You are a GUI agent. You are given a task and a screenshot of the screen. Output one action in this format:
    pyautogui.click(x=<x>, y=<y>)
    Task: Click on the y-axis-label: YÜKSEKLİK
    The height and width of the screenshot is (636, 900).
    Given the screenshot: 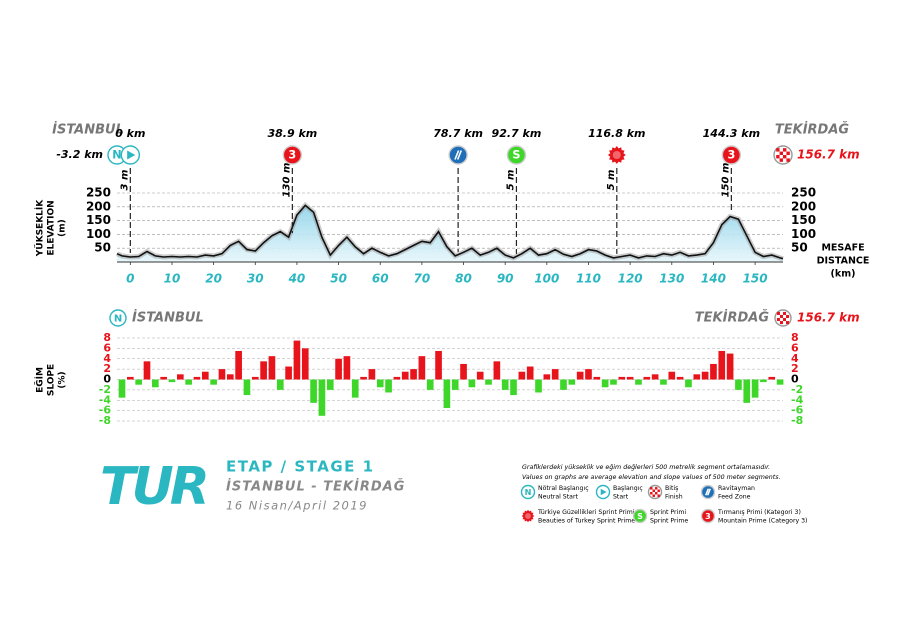 What is the action you would take?
    pyautogui.click(x=40, y=228)
    